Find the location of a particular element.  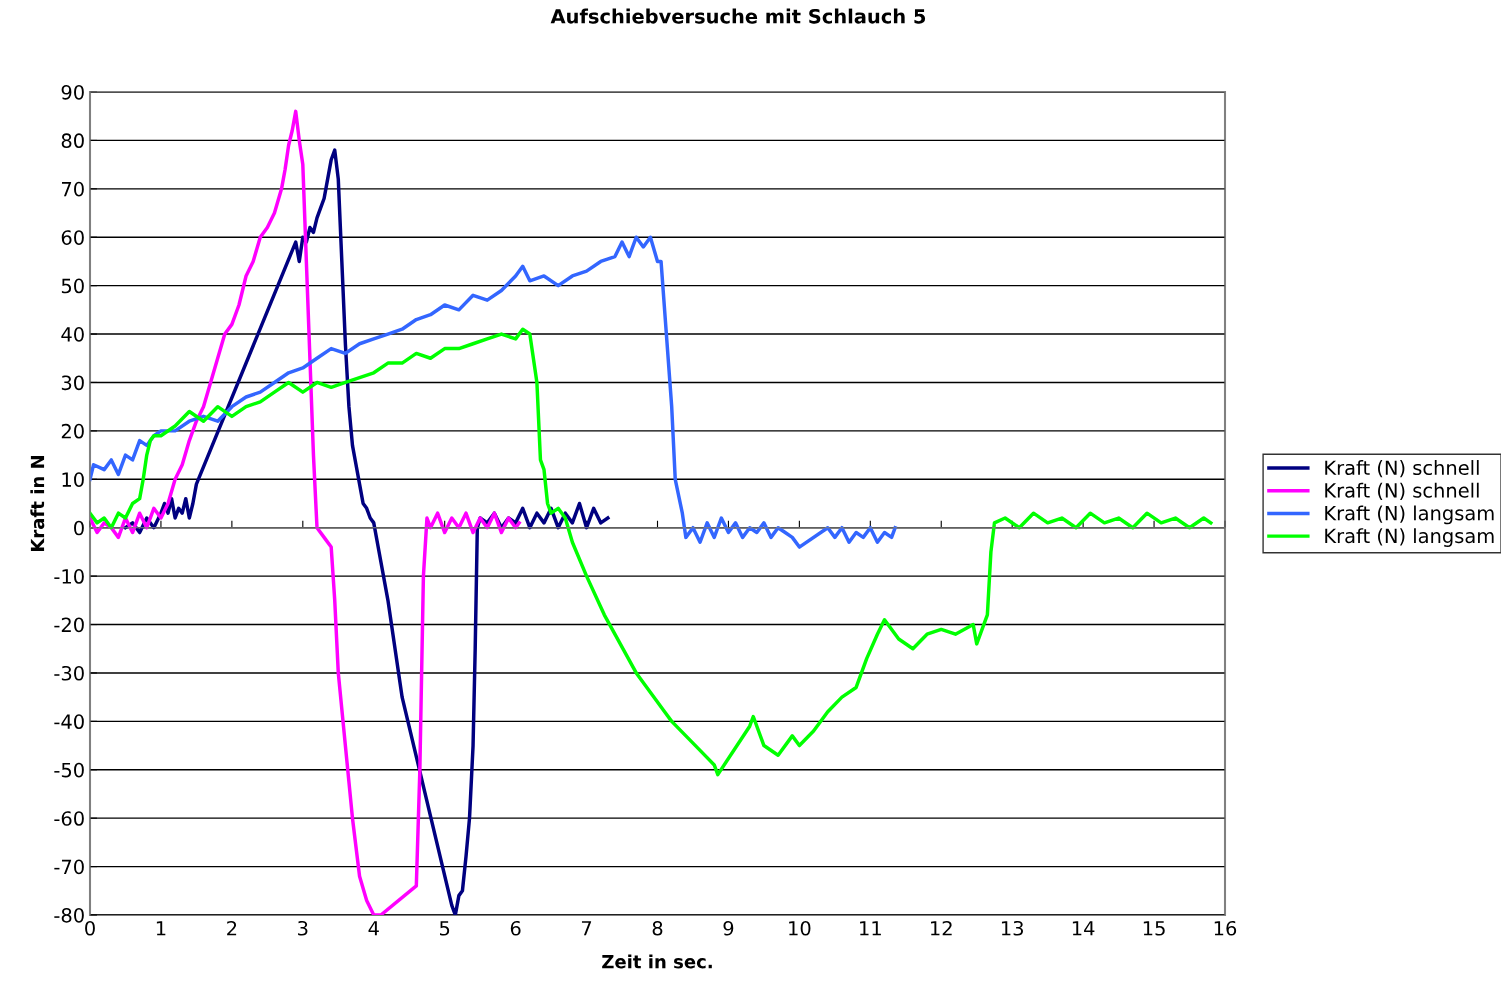

x-tick-label: 12 is located at coordinates (941, 928).